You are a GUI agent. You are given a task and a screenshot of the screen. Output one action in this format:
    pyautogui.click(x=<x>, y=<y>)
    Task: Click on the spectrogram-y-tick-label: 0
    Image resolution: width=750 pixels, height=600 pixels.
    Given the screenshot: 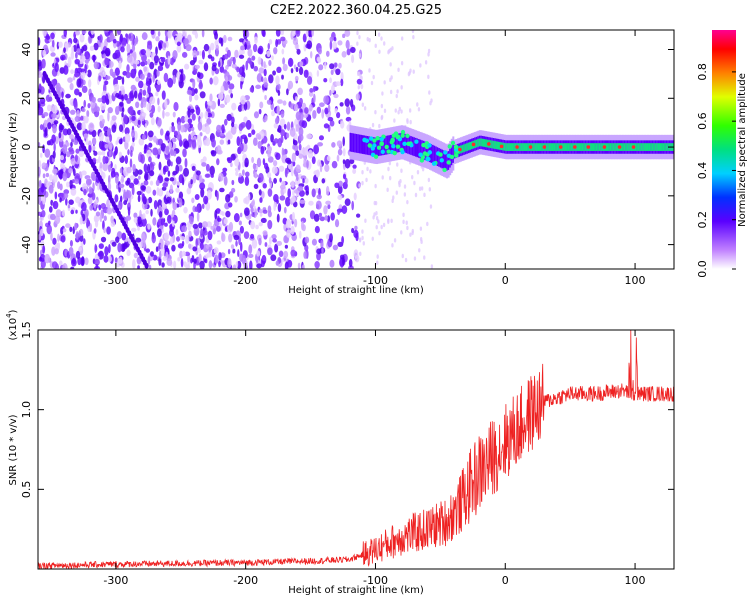 What is the action you would take?
    pyautogui.click(x=26, y=147)
    